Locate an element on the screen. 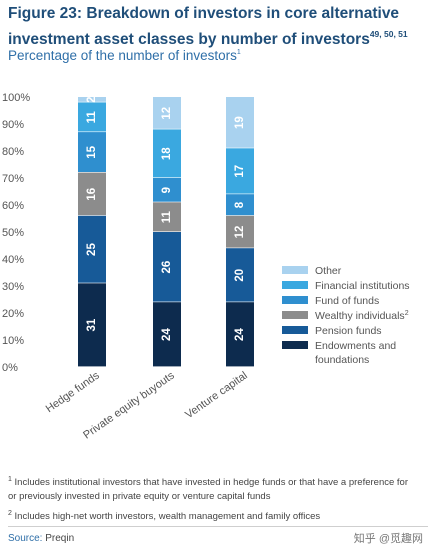 The height and width of the screenshot is (556, 431). data-label: 2 is located at coordinates (92, 99).